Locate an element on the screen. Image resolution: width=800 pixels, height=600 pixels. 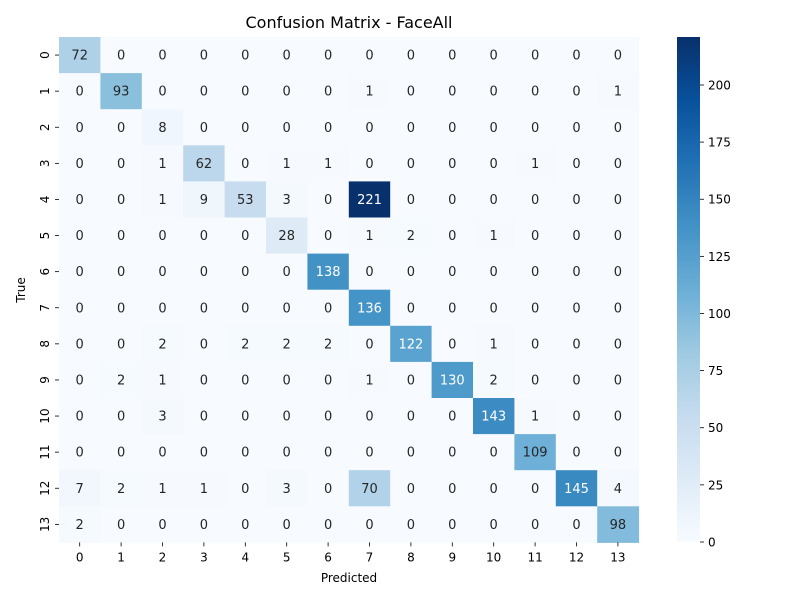
x-tick-label: 11 is located at coordinates (534, 557).